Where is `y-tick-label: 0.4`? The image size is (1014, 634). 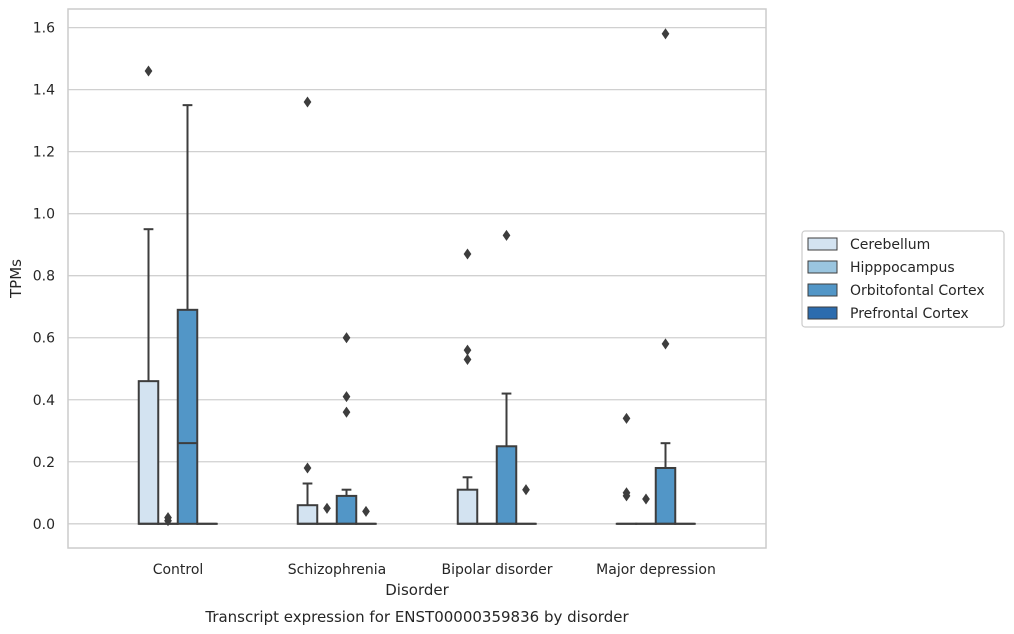 y-tick-label: 0.4 is located at coordinates (44, 401).